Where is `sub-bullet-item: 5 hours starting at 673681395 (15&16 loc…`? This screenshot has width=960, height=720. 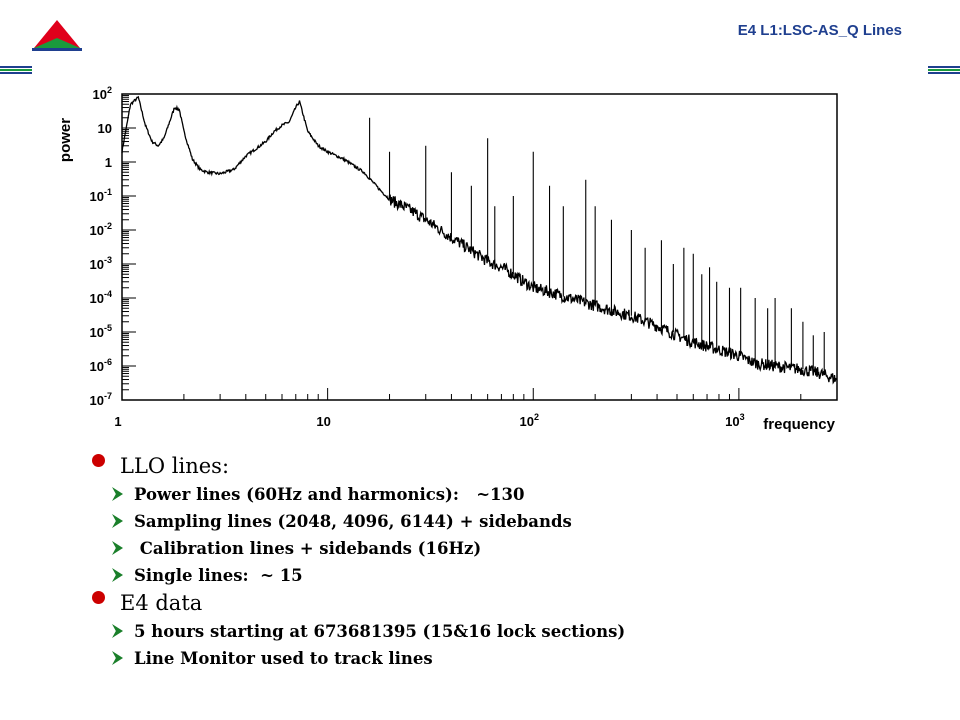
sub-bullet-item: 5 hours starting at 673681395 (15&16 loc… is located at coordinates (510, 631).